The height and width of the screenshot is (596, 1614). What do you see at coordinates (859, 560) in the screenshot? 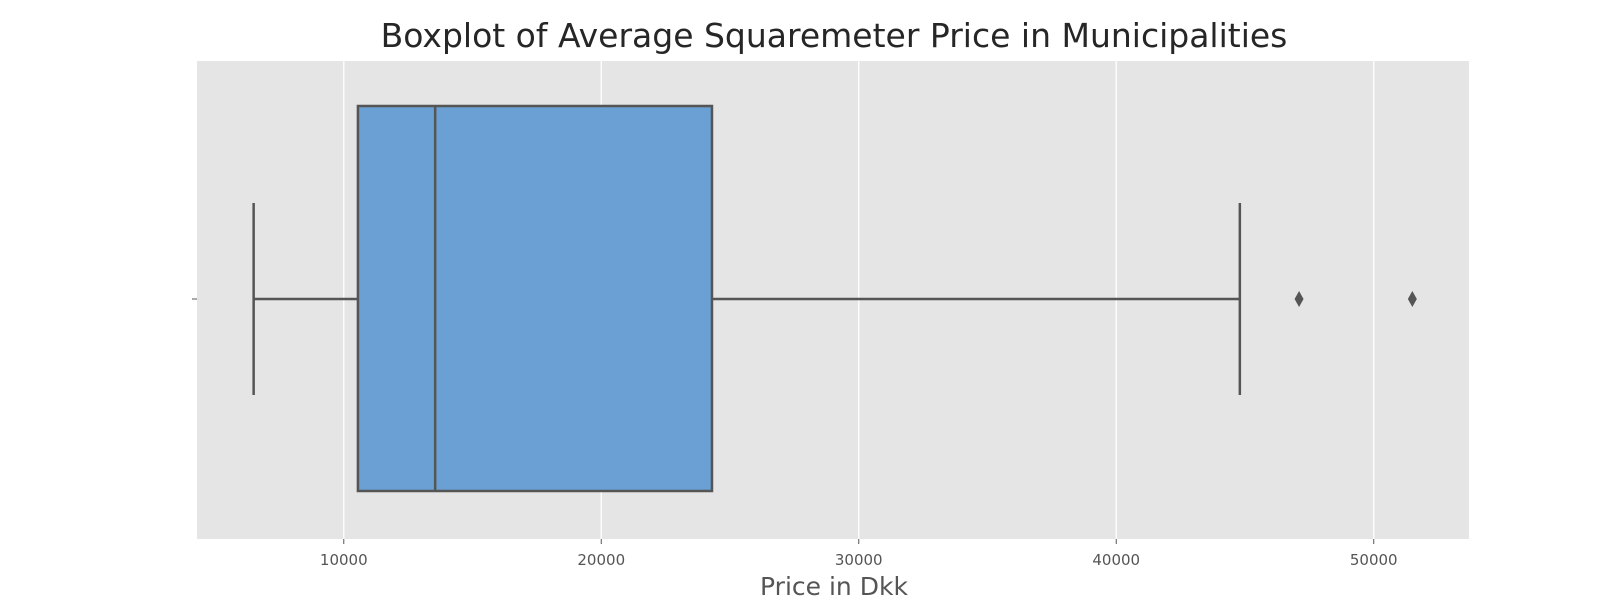
I see `x-tick-label: 30000` at bounding box center [859, 560].